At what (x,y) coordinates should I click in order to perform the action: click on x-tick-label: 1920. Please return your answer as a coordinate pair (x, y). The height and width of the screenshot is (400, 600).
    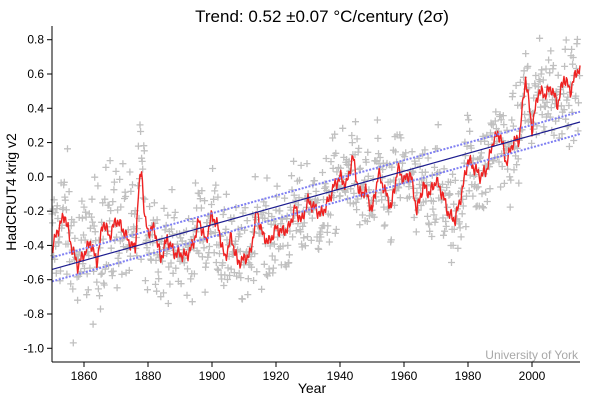
    Looking at the image, I should click on (276, 376).